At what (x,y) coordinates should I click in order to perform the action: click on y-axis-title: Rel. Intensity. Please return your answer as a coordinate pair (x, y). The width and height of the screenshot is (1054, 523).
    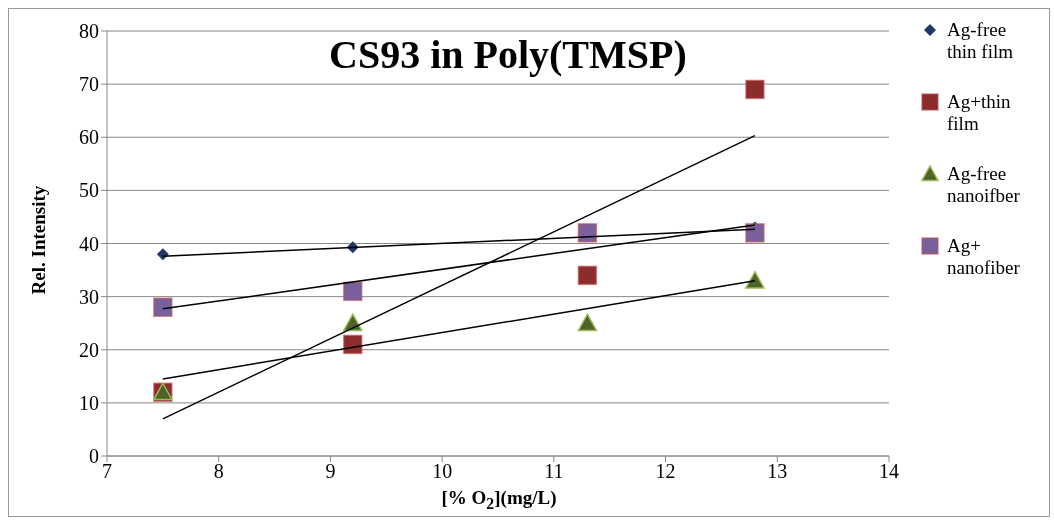
    Looking at the image, I should click on (39, 240).